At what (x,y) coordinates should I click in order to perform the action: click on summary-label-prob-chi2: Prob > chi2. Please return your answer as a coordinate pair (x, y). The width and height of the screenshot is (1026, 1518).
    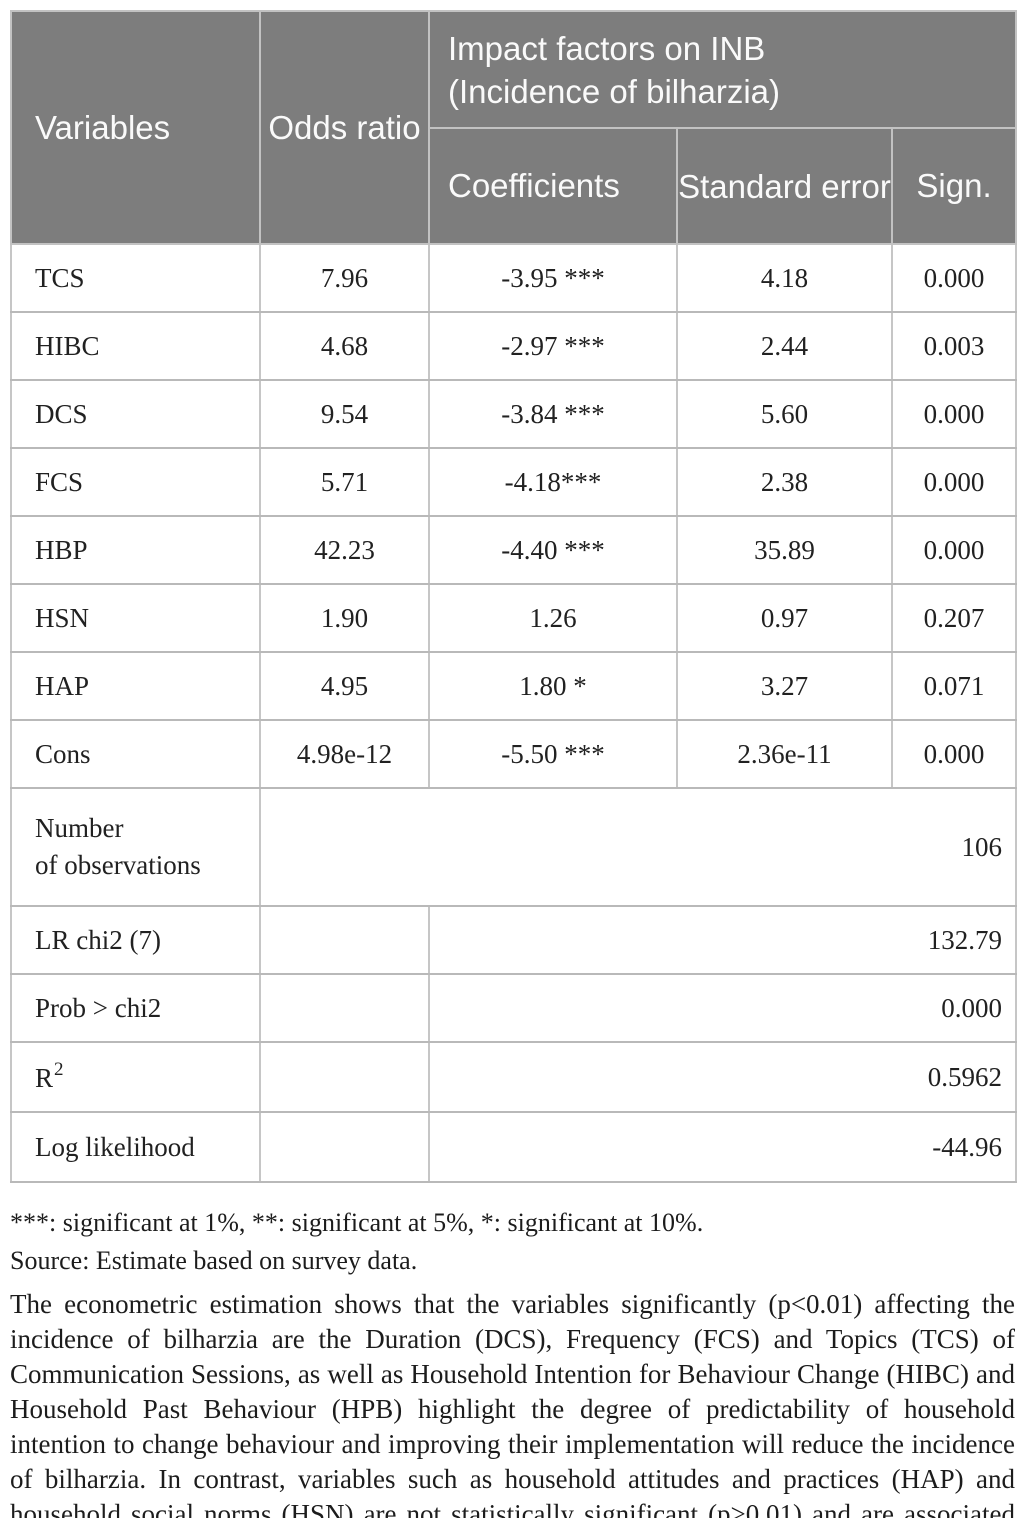
    Looking at the image, I should click on (135, 1008).